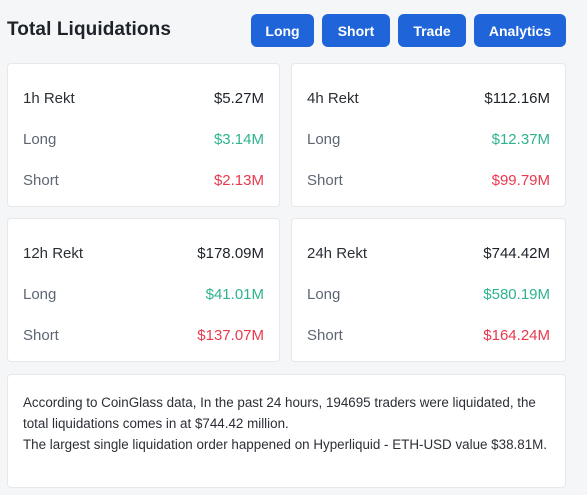 Image resolution: width=587 pixels, height=495 pixels. What do you see at coordinates (428, 98) in the screenshot?
I see `card-total-row: 4h Rekt $112.16M` at bounding box center [428, 98].